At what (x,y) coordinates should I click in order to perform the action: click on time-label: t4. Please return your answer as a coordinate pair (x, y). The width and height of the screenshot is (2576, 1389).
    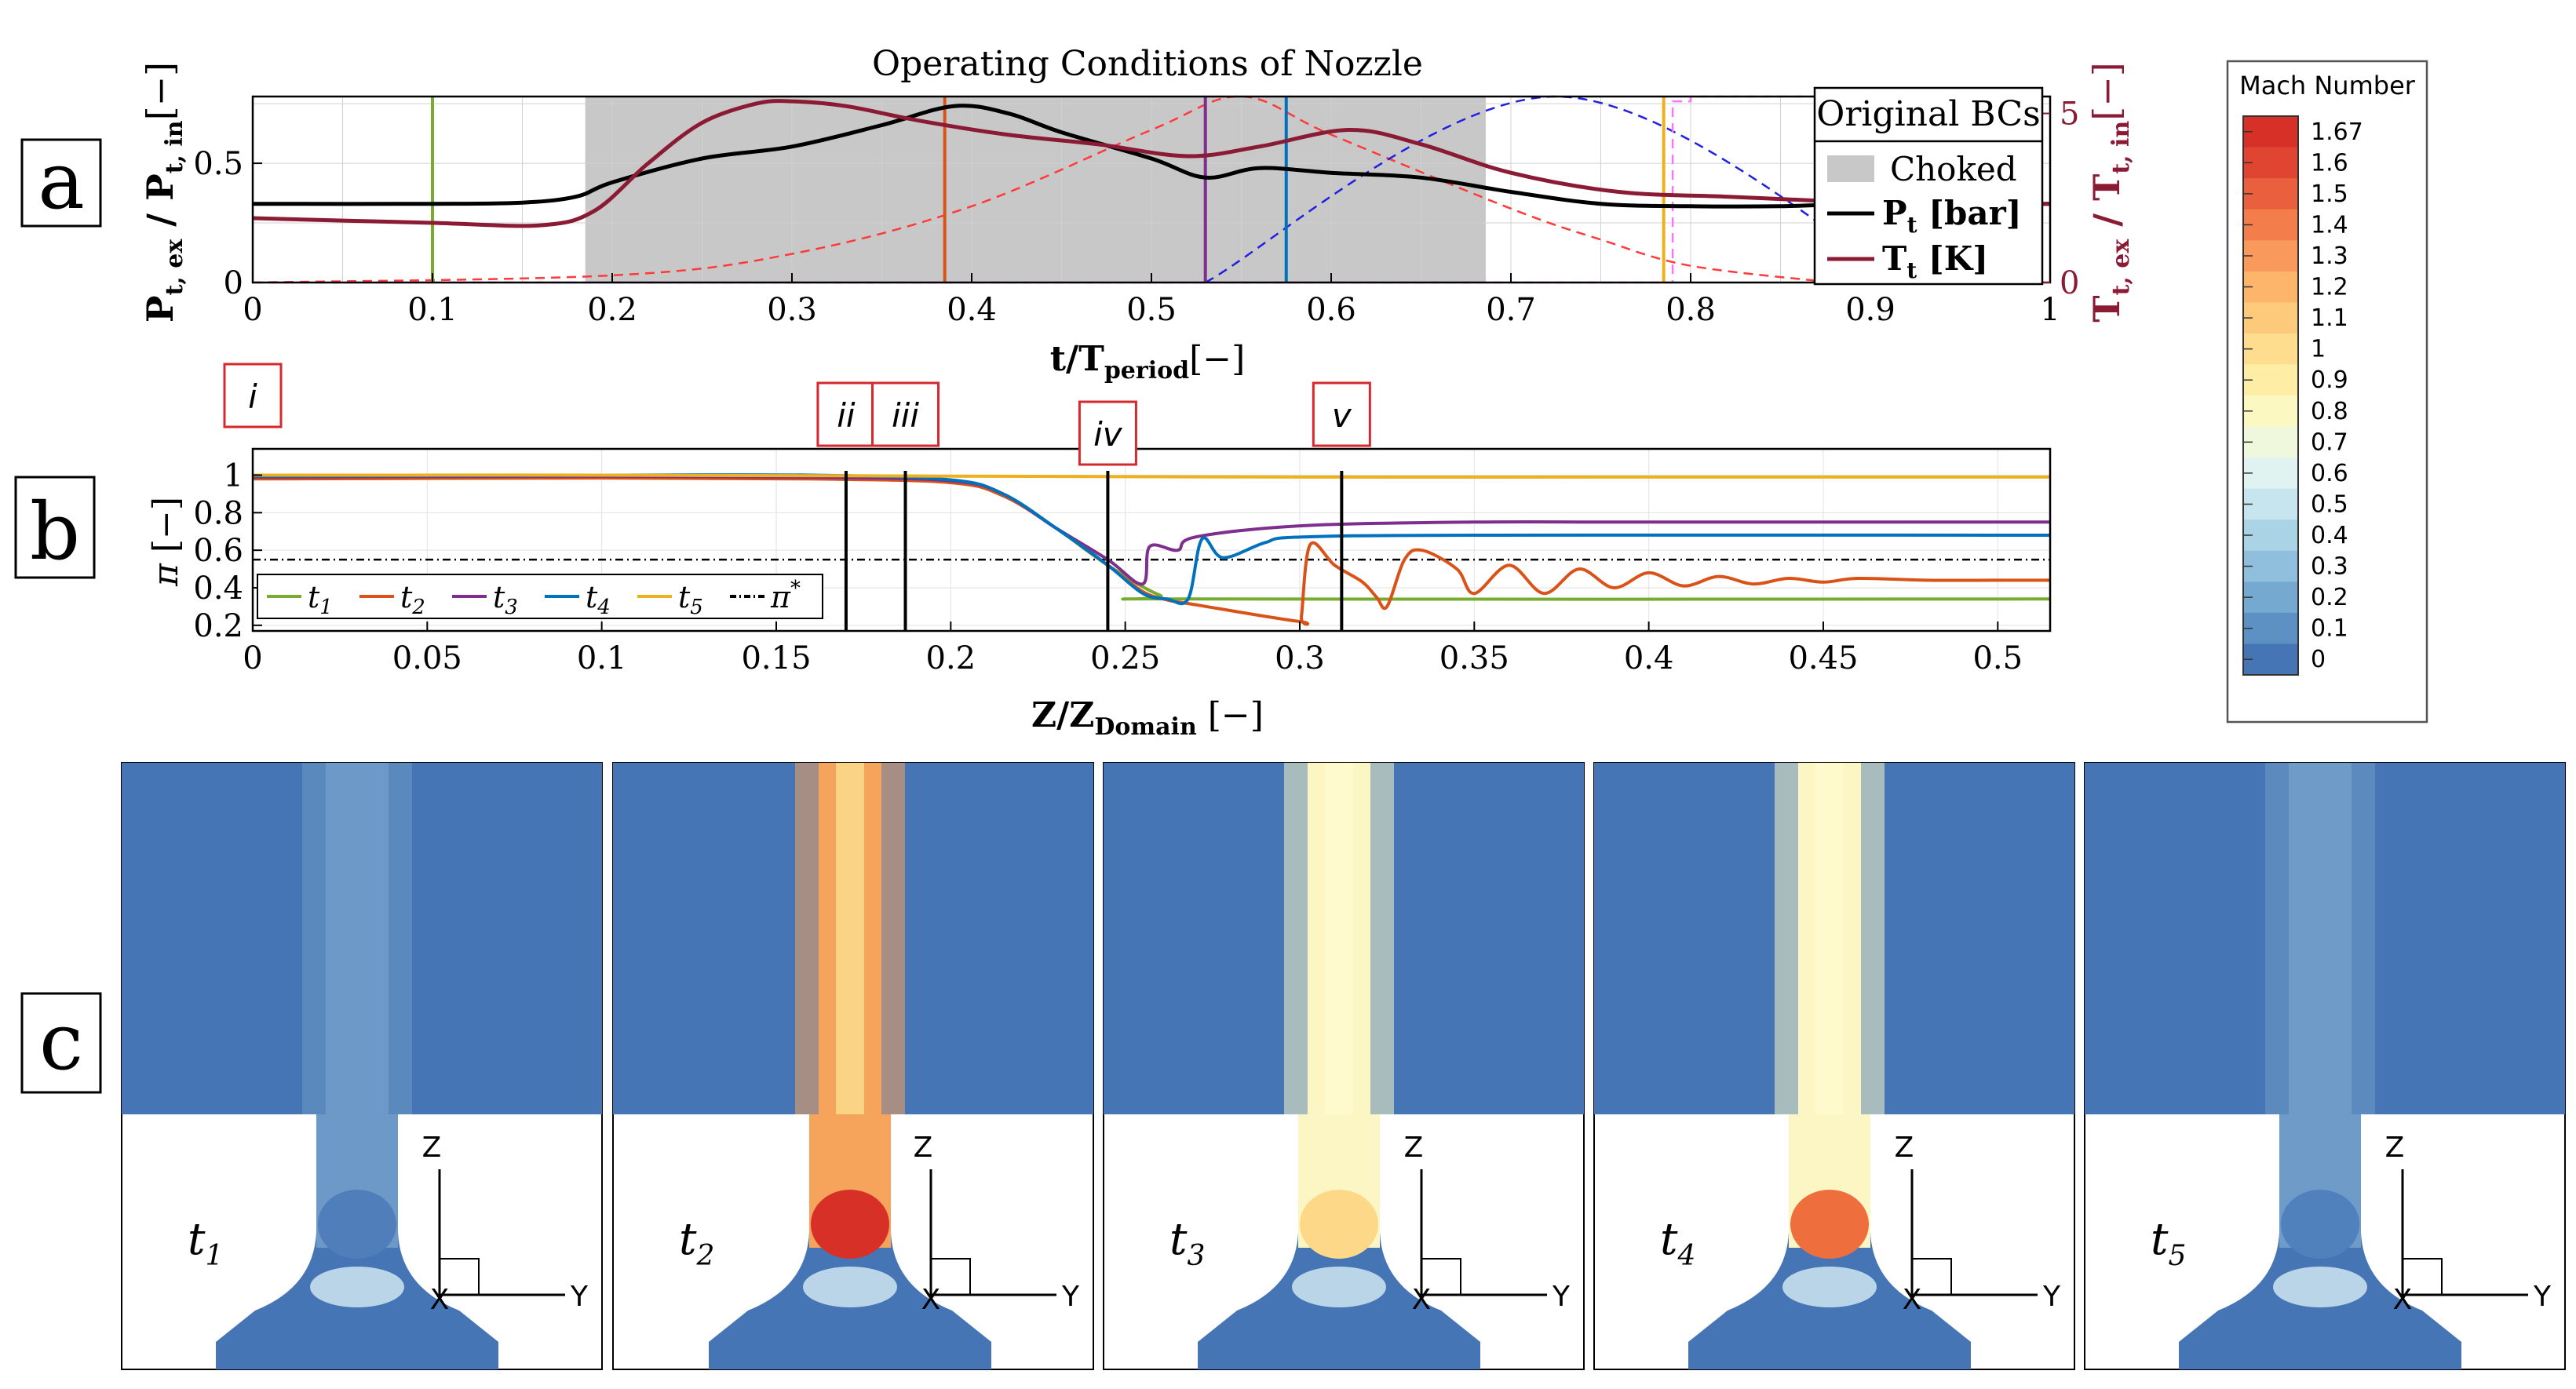
    Looking at the image, I should click on (1677, 1243).